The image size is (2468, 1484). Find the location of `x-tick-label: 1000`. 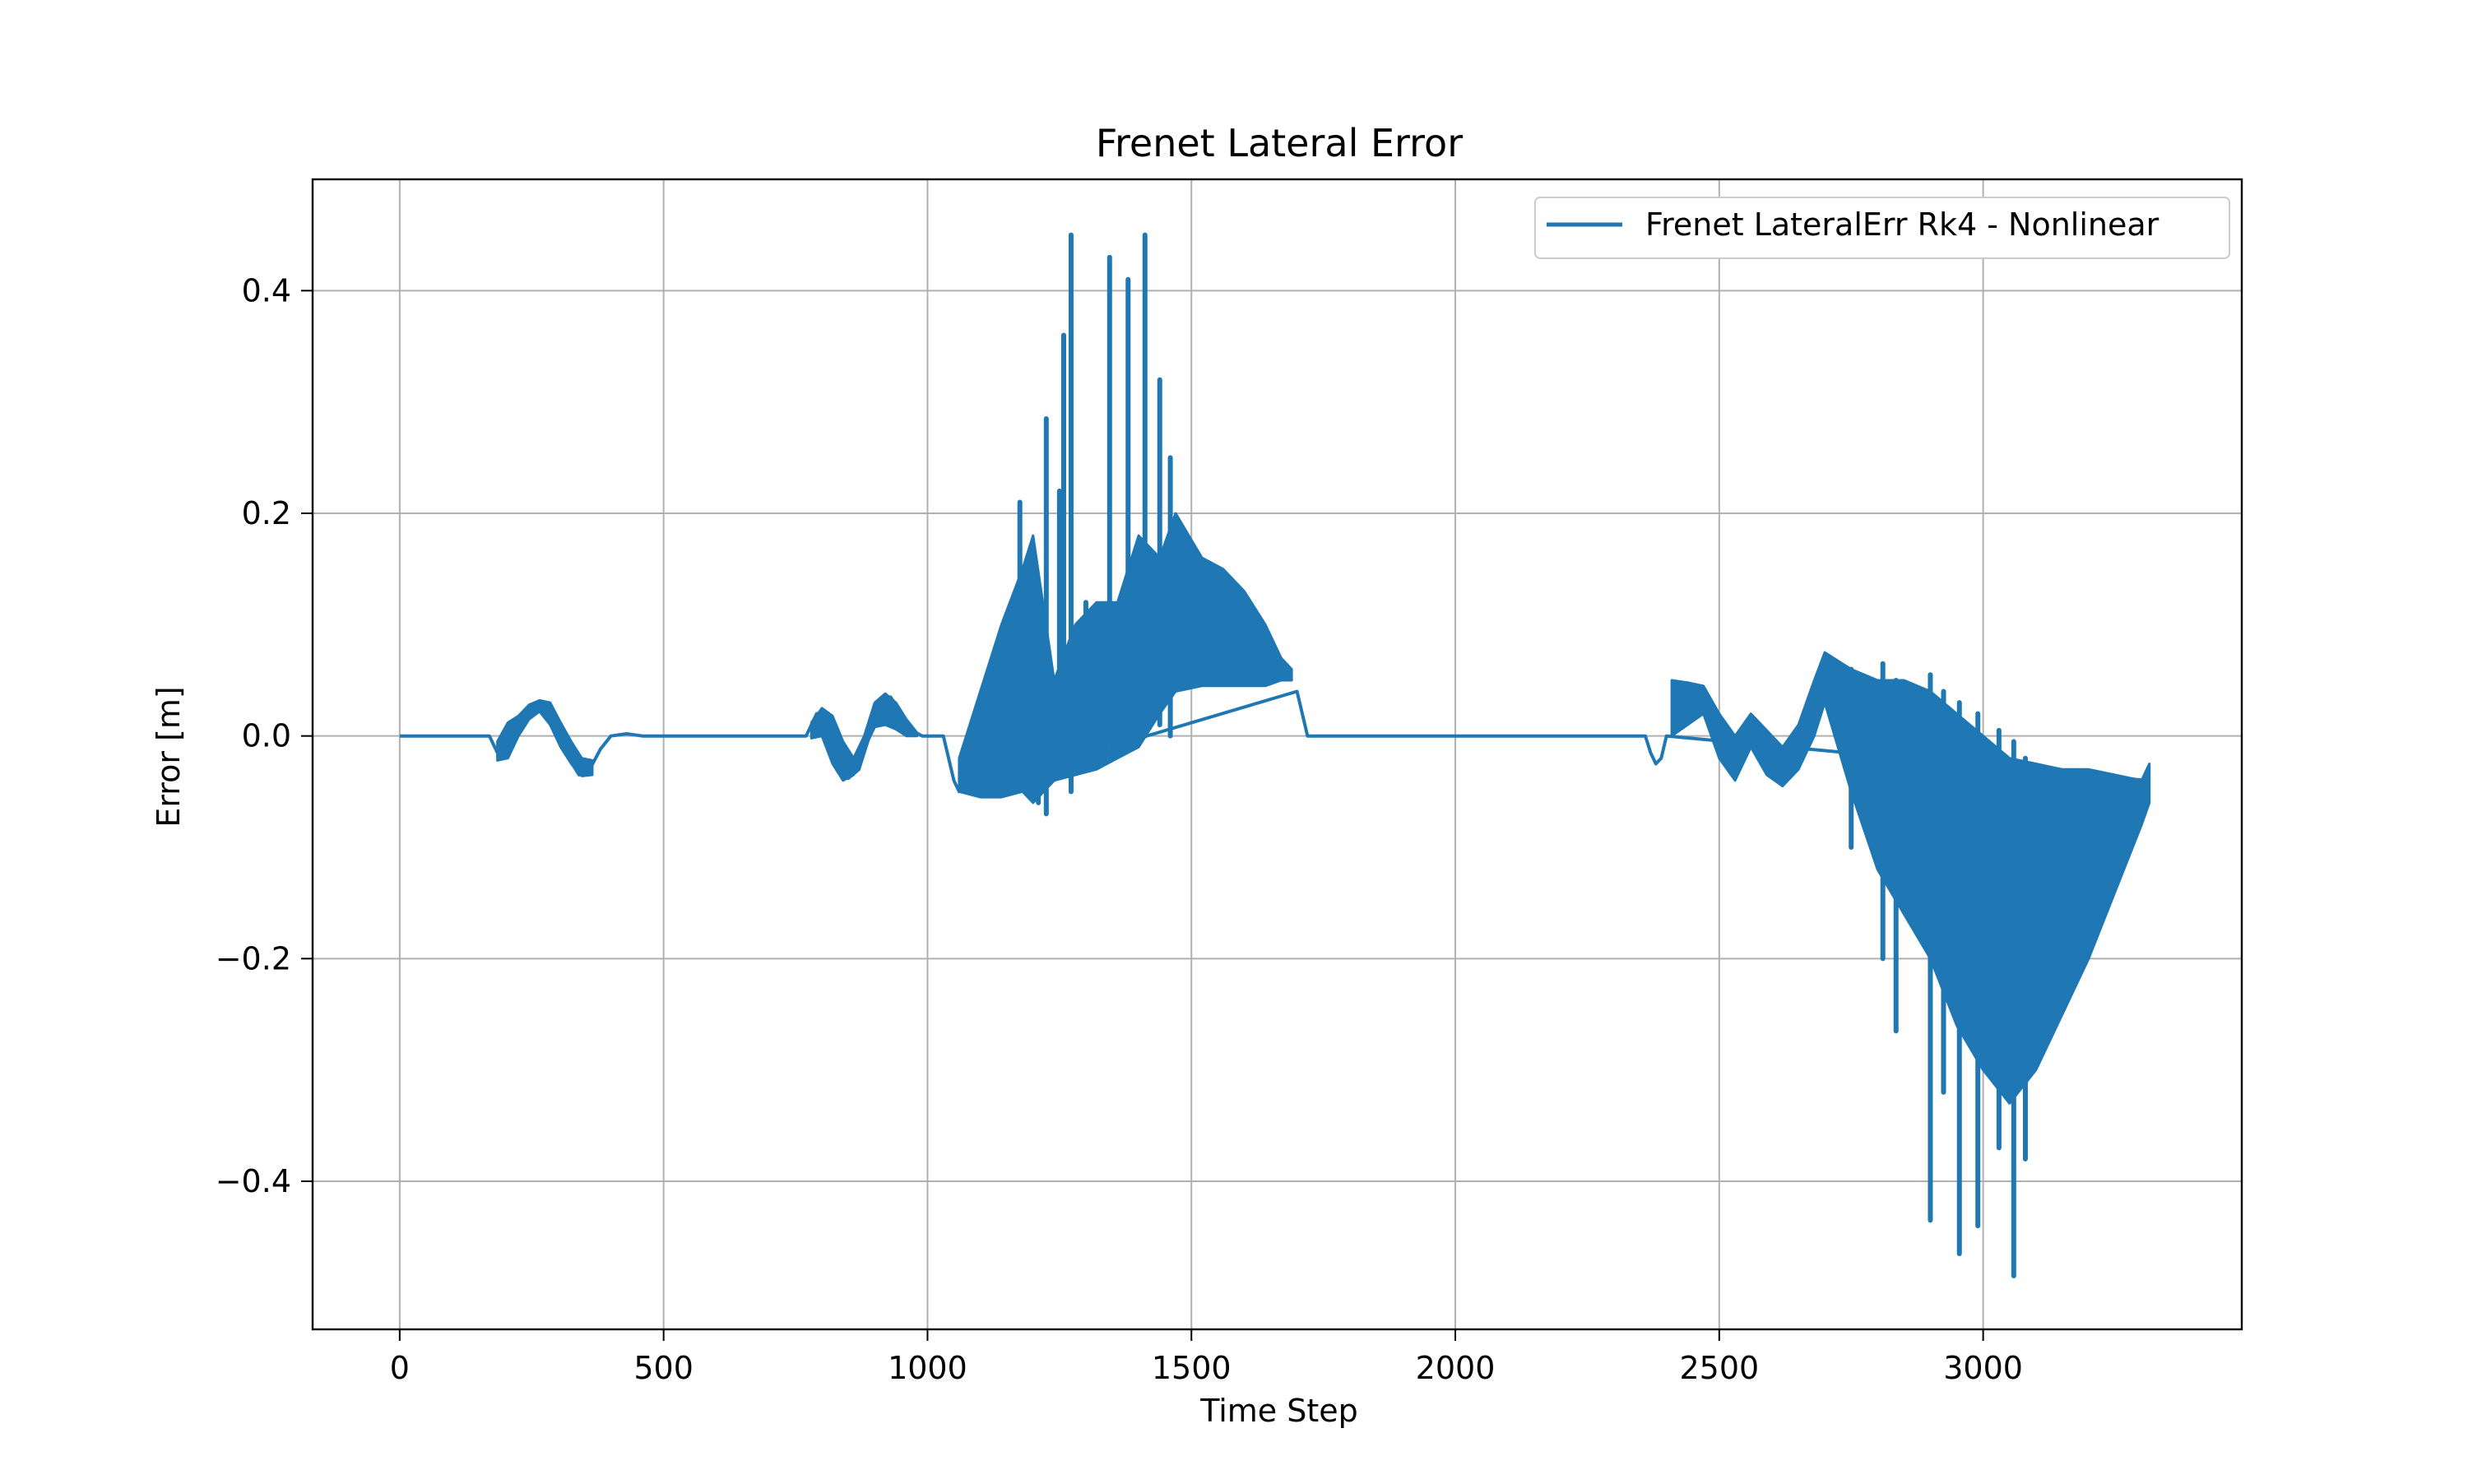

x-tick-label: 1000 is located at coordinates (927, 1368).